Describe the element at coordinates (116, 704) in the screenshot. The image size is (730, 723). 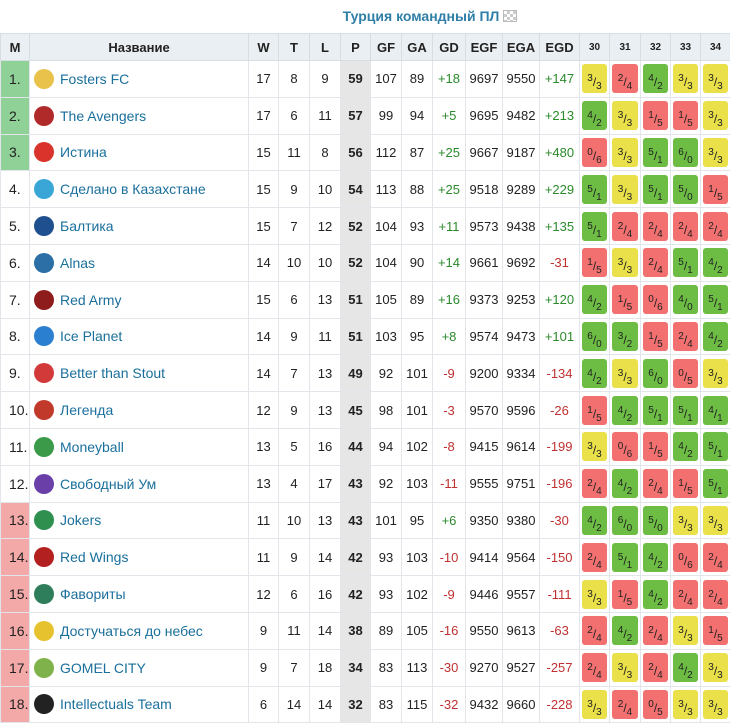
I see `team-link: Intellectuals Team` at that location.